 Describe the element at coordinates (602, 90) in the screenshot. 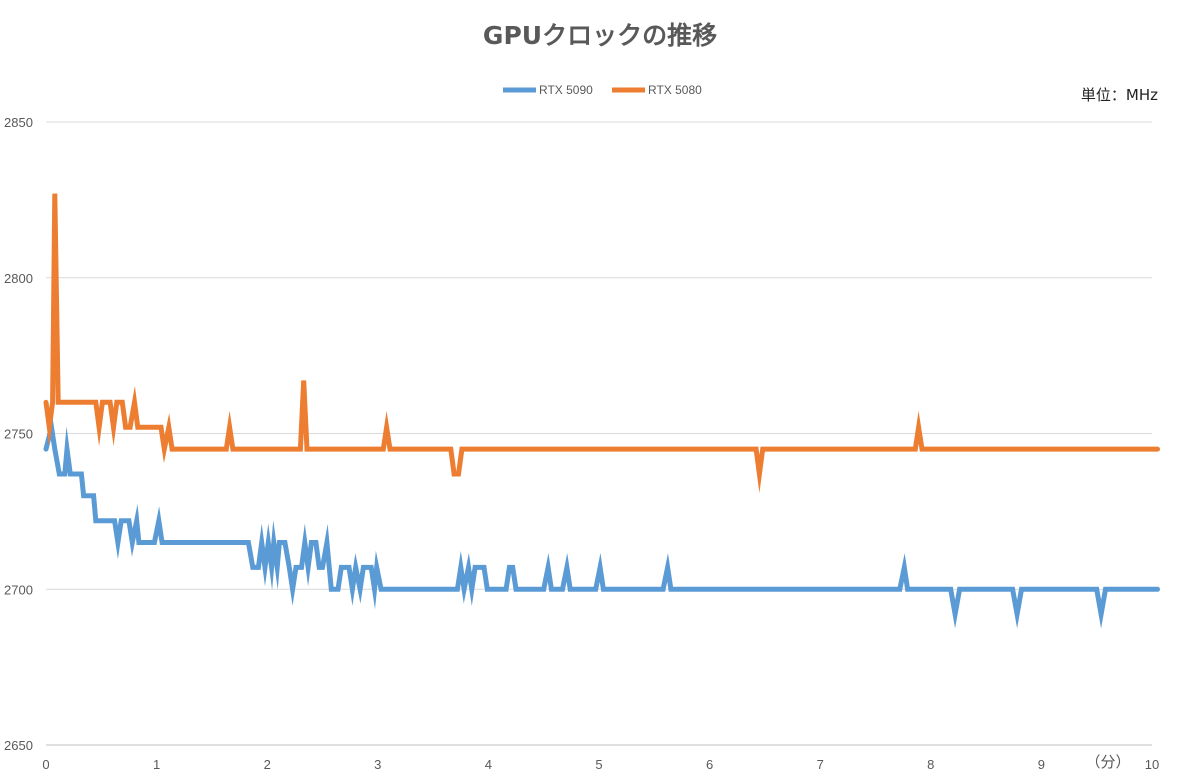

I see `legend: RTX 5090 RTX 5080` at that location.